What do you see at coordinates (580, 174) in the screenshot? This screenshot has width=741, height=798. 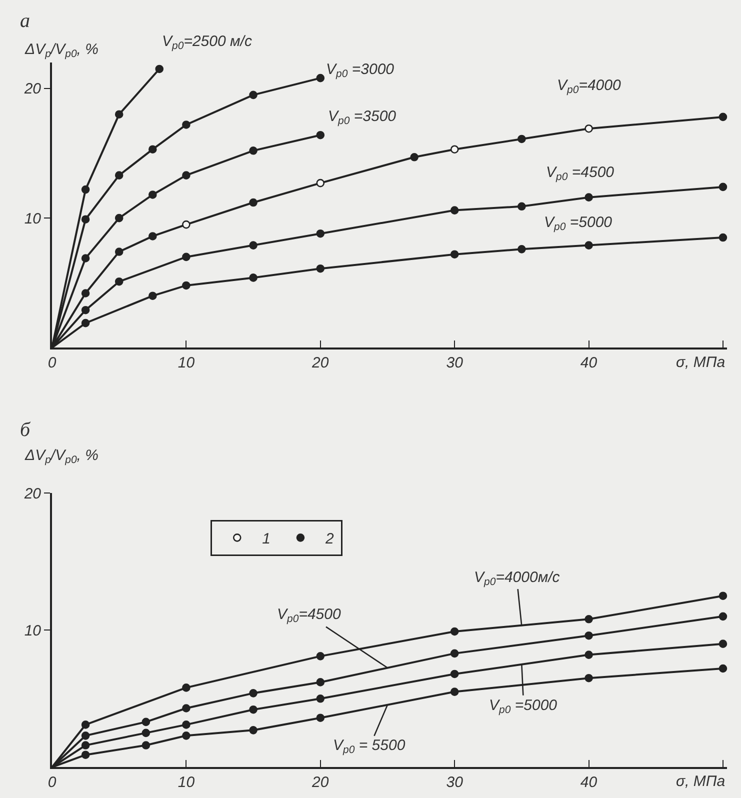 I see `annotation: V$_{p0}$ =4500` at bounding box center [580, 174].